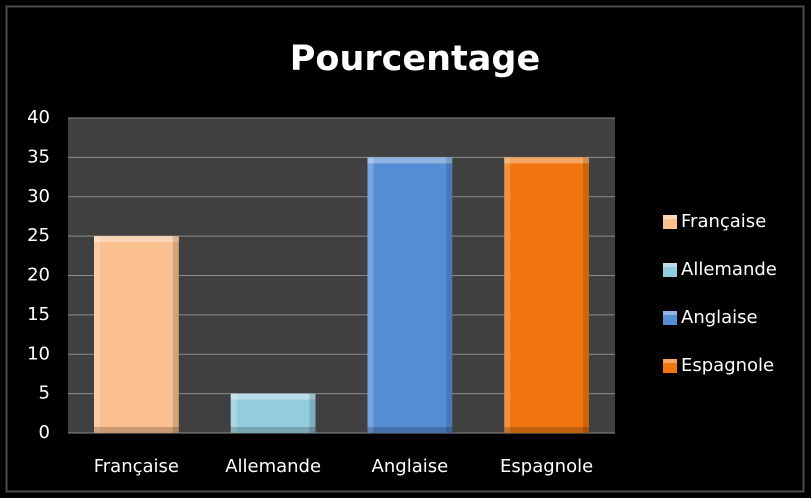 This screenshot has width=811, height=498. What do you see at coordinates (38, 353) in the screenshot?
I see `y-tick-label: 10` at bounding box center [38, 353].